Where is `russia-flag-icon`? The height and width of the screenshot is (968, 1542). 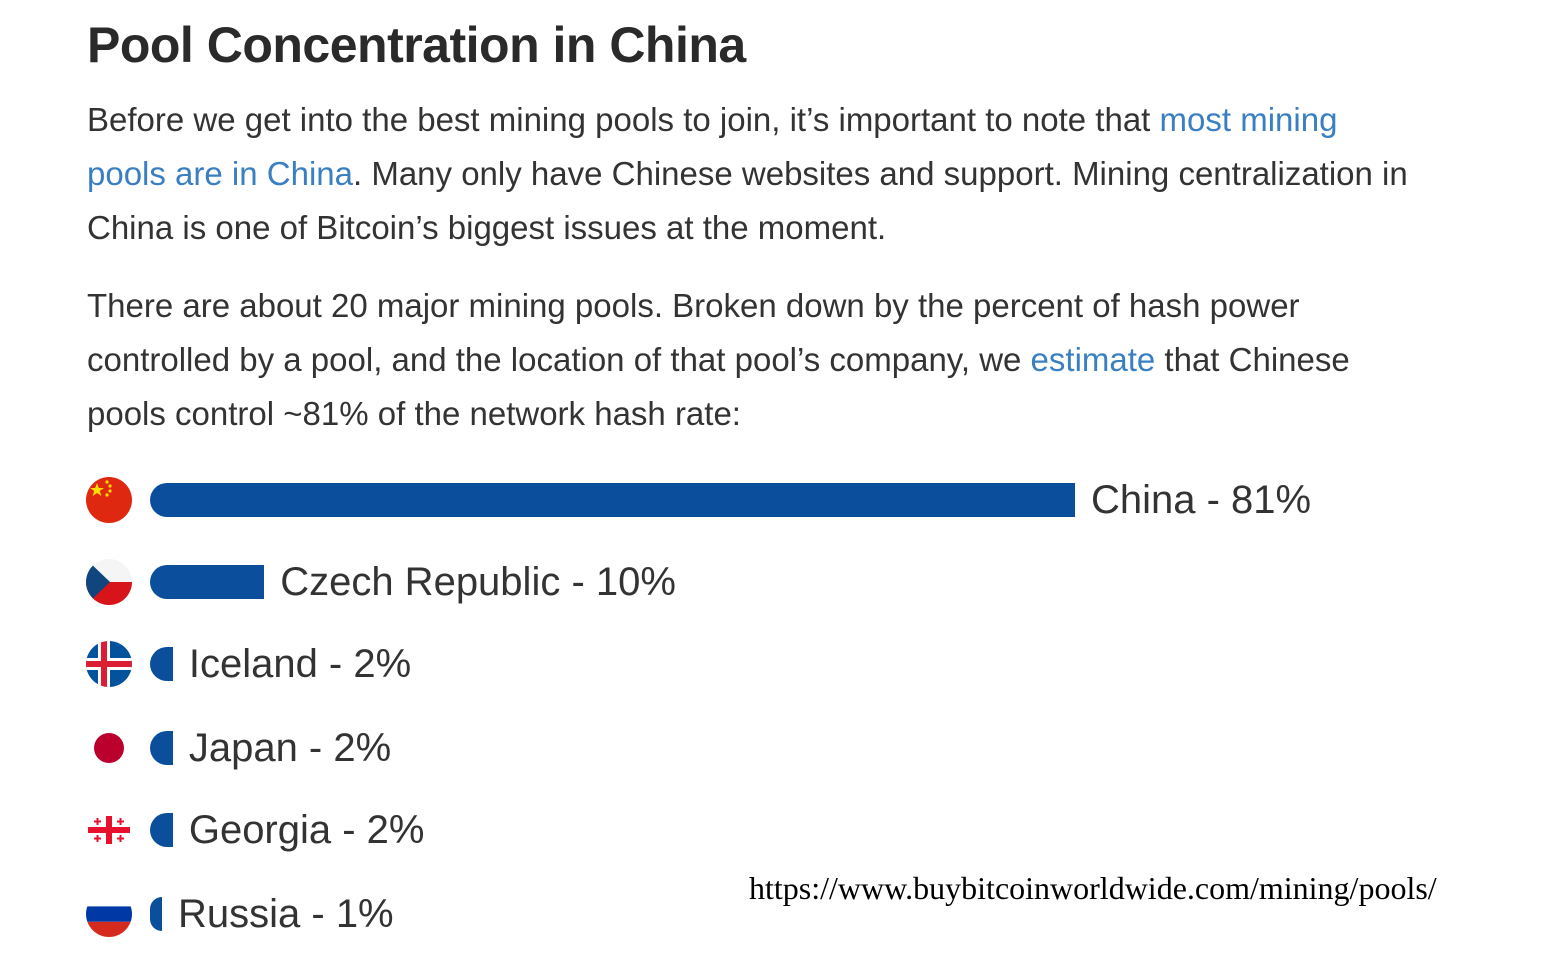 russia-flag-icon is located at coordinates (109, 914).